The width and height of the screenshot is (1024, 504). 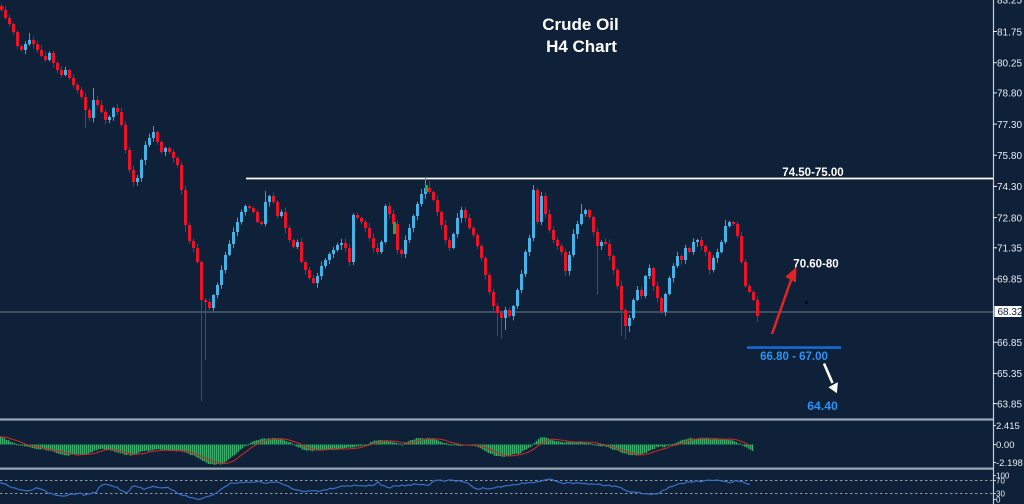 What do you see at coordinates (1010, 312) in the screenshot?
I see `svg-text: 68.32` at bounding box center [1010, 312].